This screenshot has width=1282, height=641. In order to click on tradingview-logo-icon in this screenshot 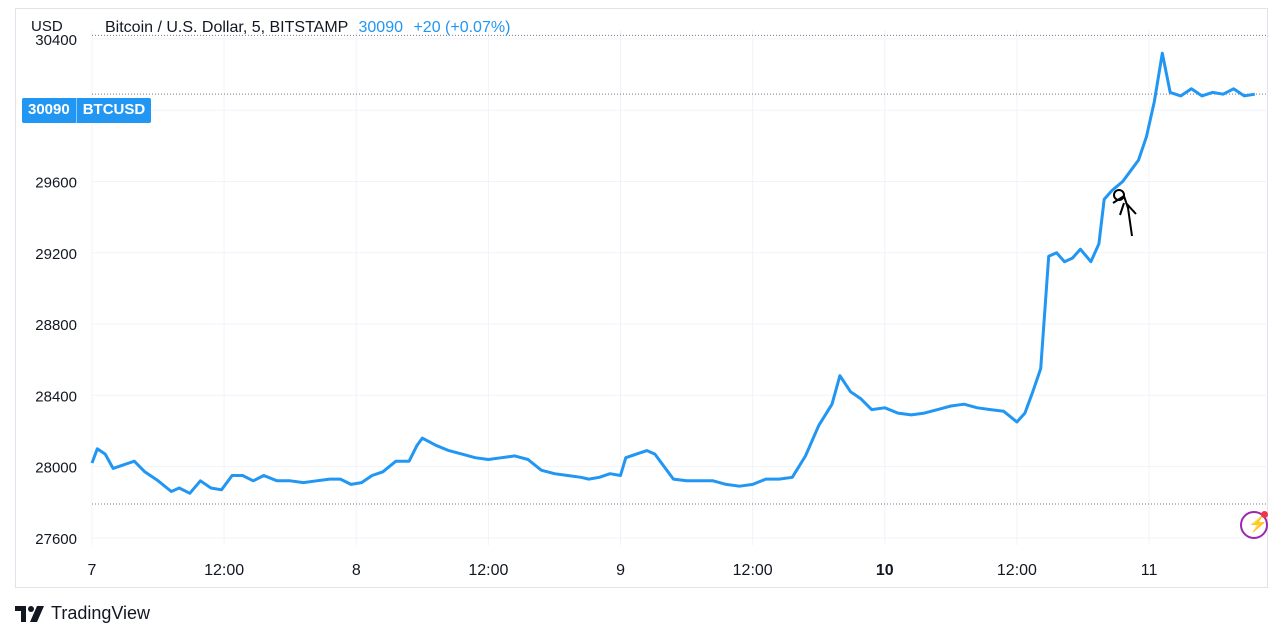, I will do `click(29, 613)`.